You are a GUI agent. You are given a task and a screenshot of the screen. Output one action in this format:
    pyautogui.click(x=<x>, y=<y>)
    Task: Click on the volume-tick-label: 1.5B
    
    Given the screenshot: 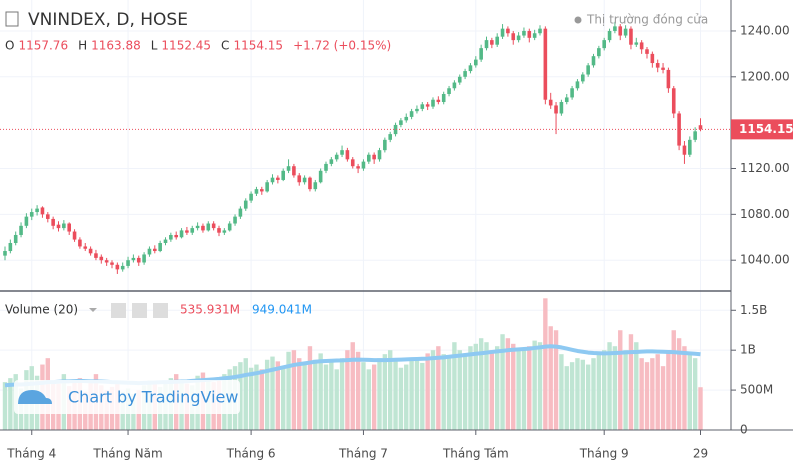 What is the action you would take?
    pyautogui.click(x=753, y=310)
    